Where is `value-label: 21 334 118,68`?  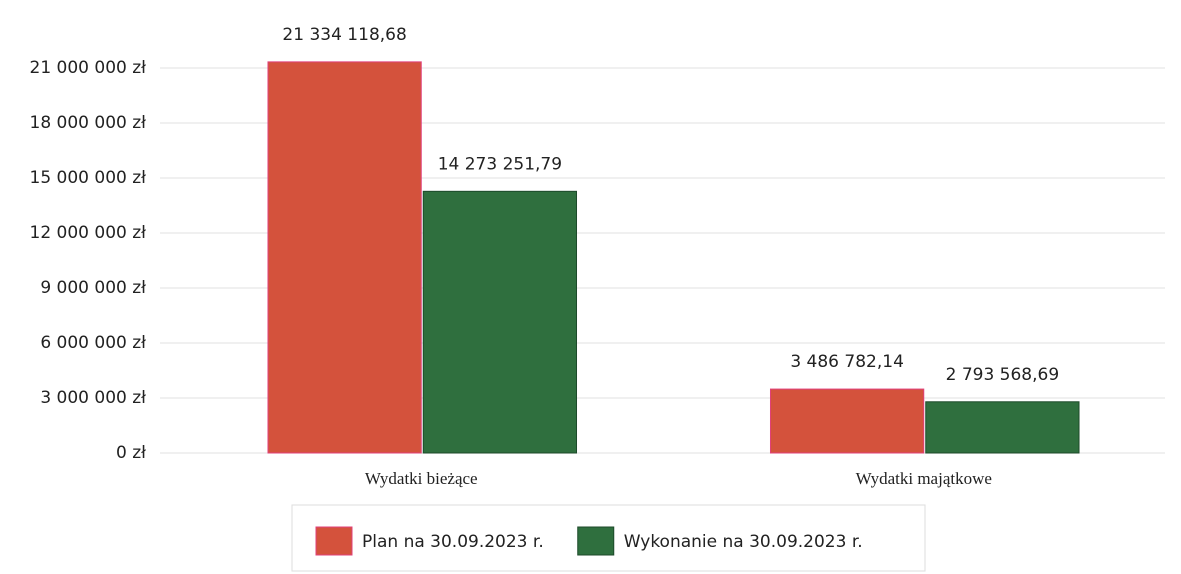 value-label: 21 334 118,68 is located at coordinates (344, 35).